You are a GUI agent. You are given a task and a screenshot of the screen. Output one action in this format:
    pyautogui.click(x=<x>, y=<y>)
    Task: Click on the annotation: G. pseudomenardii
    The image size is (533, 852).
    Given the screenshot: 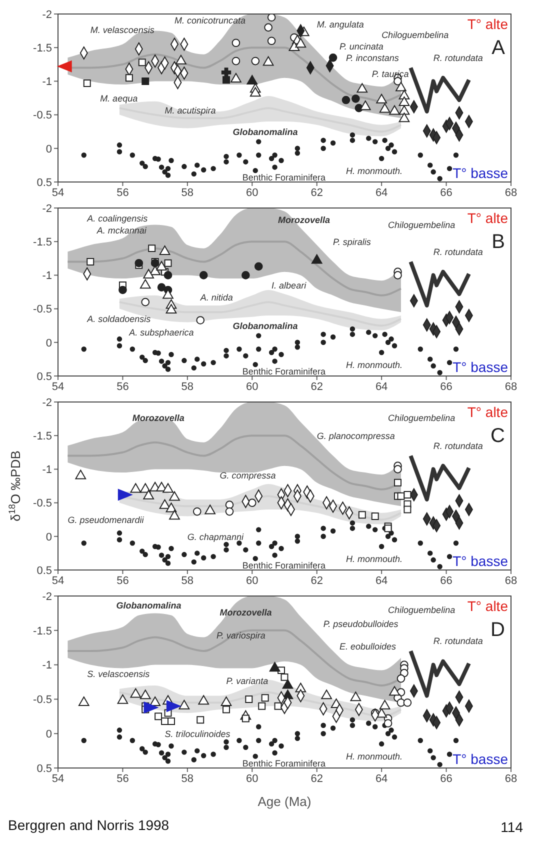 What is the action you would take?
    pyautogui.click(x=106, y=519)
    